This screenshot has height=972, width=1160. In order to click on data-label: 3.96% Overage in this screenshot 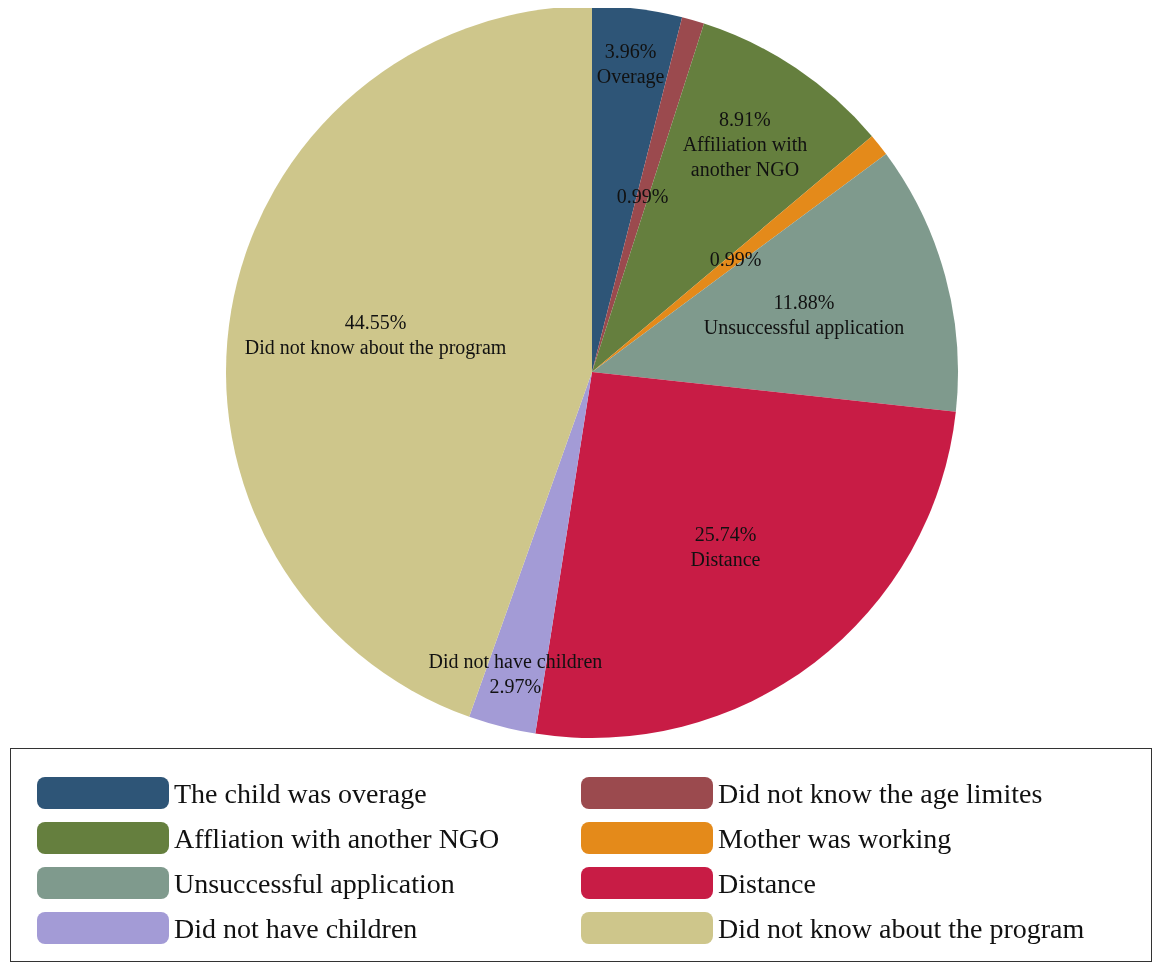, I will do `click(630, 63)`.